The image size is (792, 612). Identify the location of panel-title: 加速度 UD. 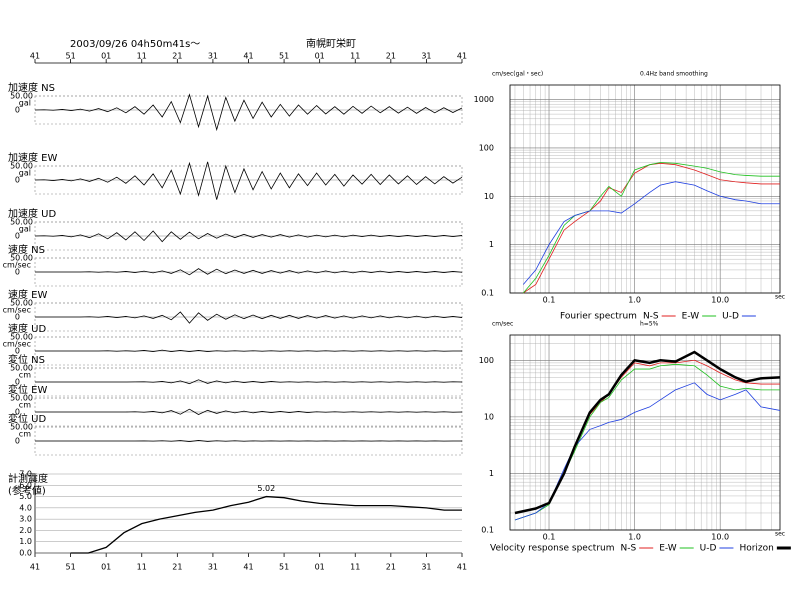
(32, 213).